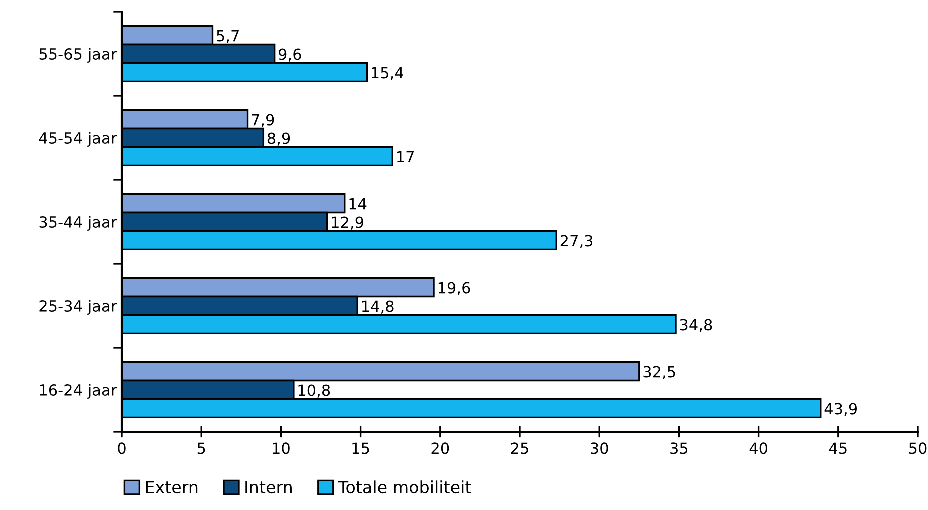 This screenshot has height=510, width=928. I want to click on data-label: 43,9, so click(841, 409).